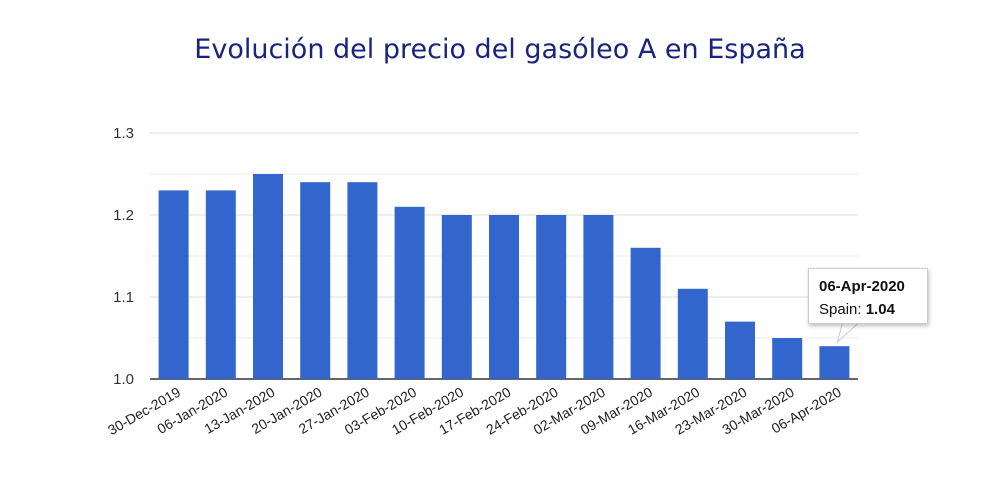 This screenshot has width=1000, height=500. Describe the element at coordinates (123, 297) in the screenshot. I see `y-tick-label: 1.1` at that location.